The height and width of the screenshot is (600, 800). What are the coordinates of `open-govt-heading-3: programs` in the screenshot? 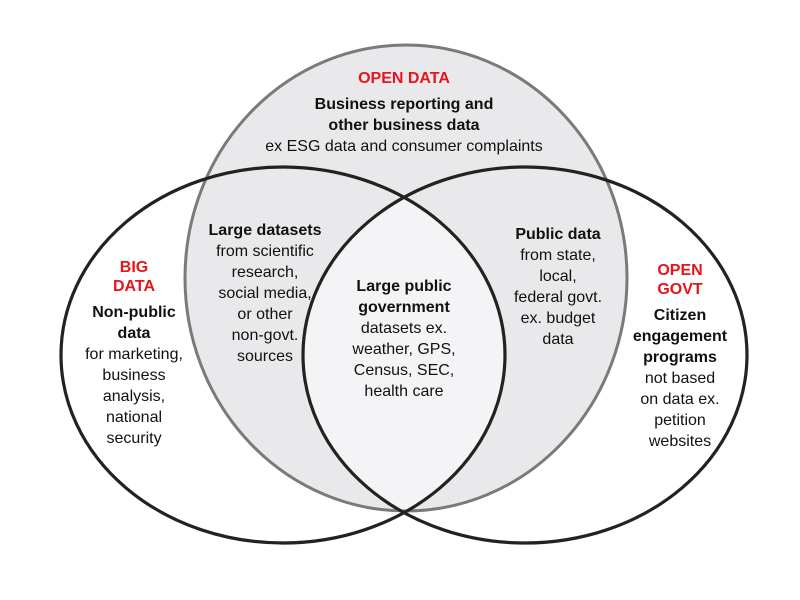 It's located at (680, 357).